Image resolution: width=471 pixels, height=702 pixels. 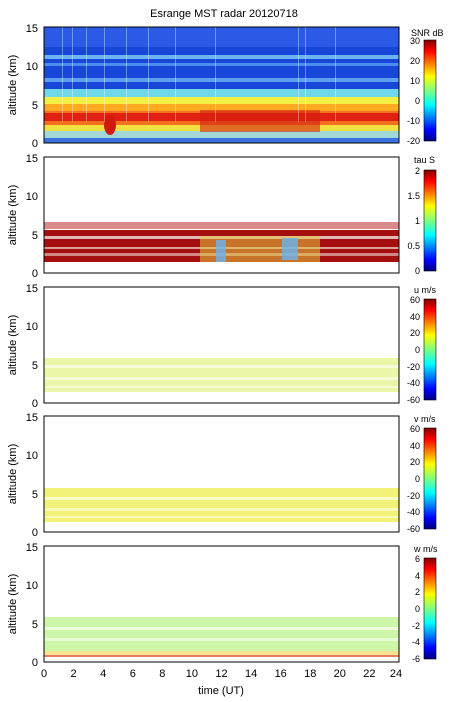 I want to click on x-ticks: 0 2 4 6 8 10 12 14 16 18 20 22 24, so click(x=221, y=674).